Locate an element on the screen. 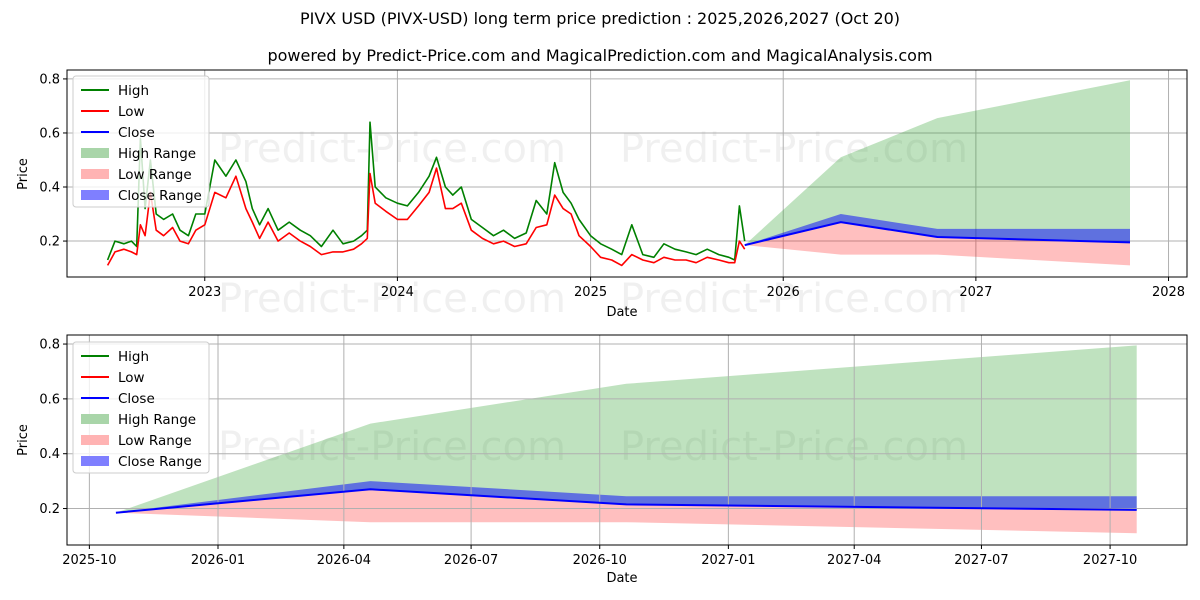 This screenshot has height=600, width=1200. bottom-y-axis: 0.2 0.4 0.6 0.8 is located at coordinates (53, 427).